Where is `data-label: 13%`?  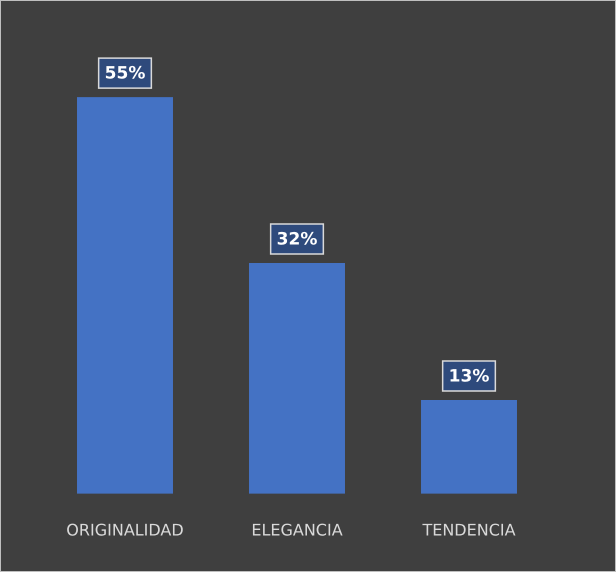 data-label: 13% is located at coordinates (469, 376).